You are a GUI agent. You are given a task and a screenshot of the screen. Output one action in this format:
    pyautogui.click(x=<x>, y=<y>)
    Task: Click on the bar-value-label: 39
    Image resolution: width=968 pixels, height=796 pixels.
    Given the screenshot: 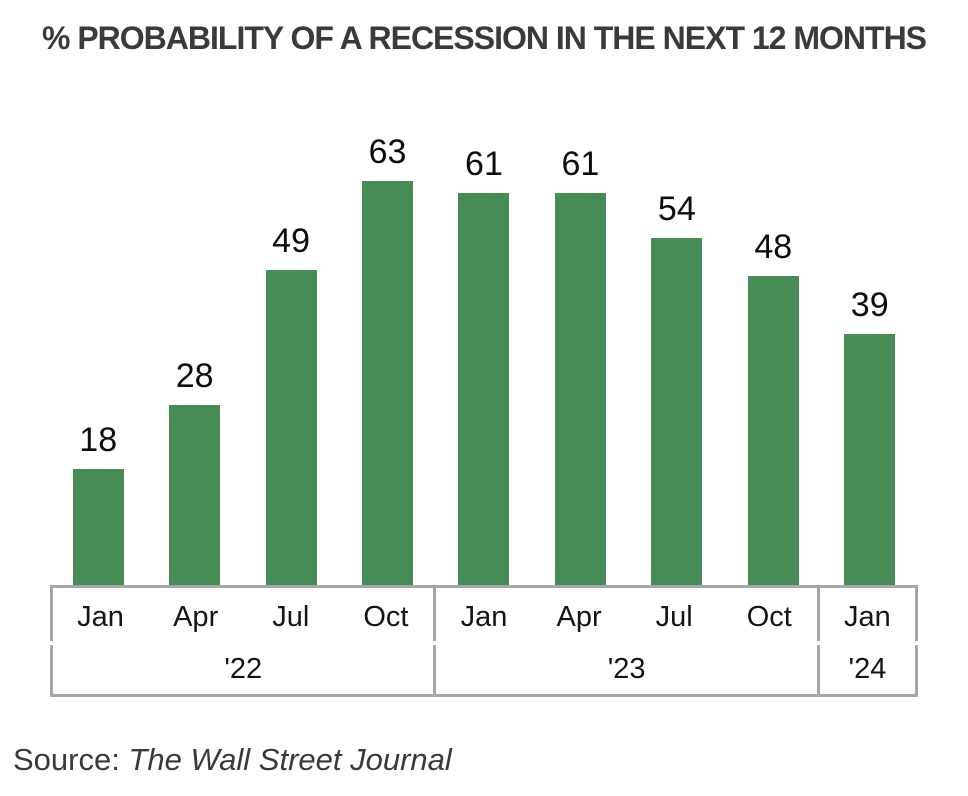 What is the action you would take?
    pyautogui.click(x=869, y=305)
    